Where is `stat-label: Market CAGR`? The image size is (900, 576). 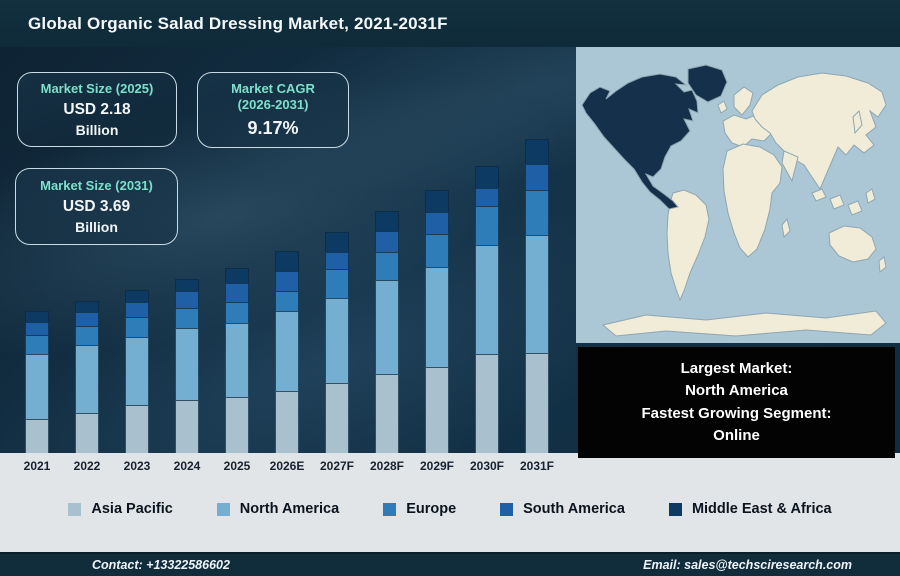
stat-label: Market CAGR is located at coordinates (273, 88).